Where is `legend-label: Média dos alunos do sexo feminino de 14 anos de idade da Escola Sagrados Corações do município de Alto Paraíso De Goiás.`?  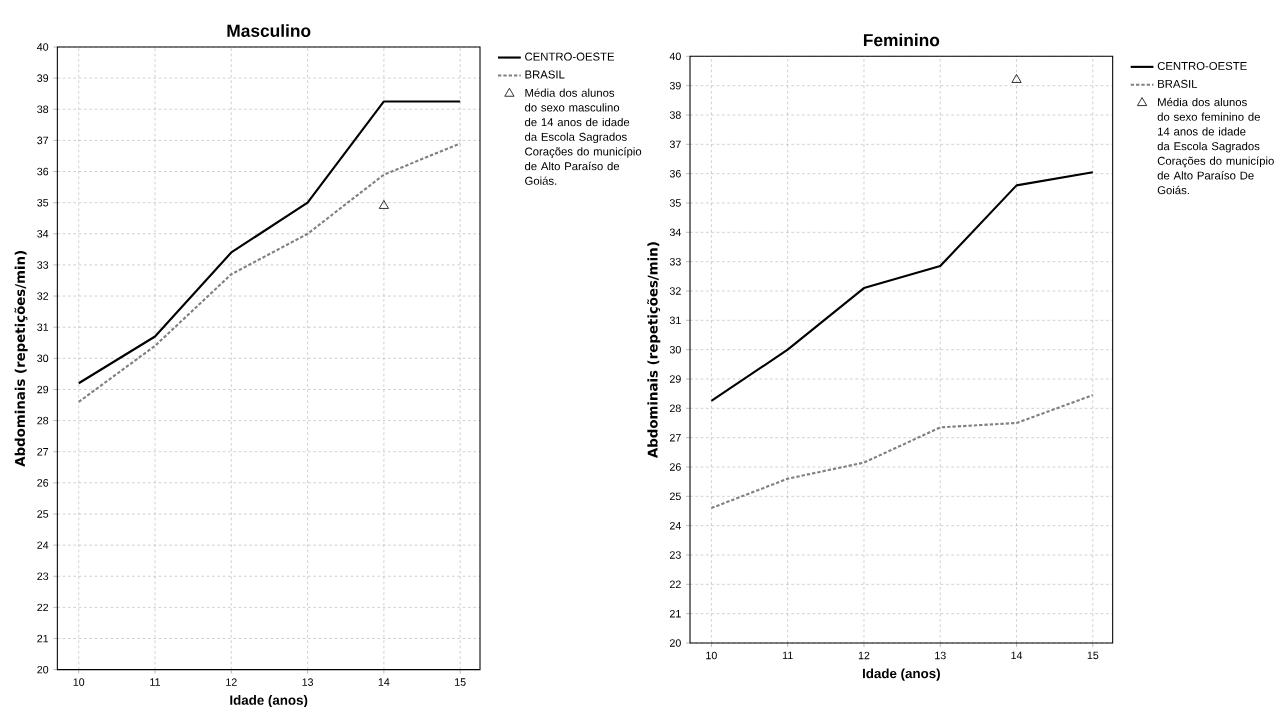
legend-label: Média dos alunos do sexo feminino de 14 anos de idade da Escola Sagrados Corações do município de Alto Paraíso De Goiás. is located at coordinates (1215, 146).